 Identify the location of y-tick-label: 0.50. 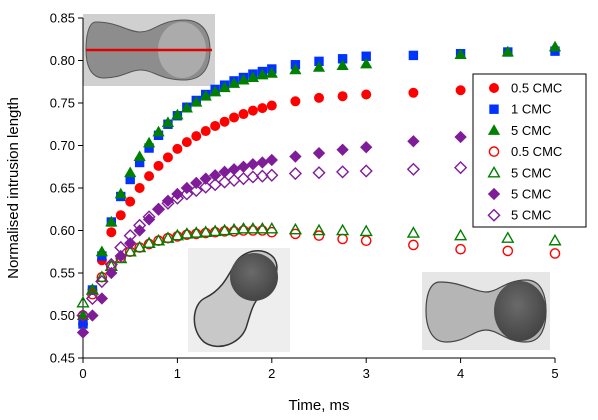
(62, 315).